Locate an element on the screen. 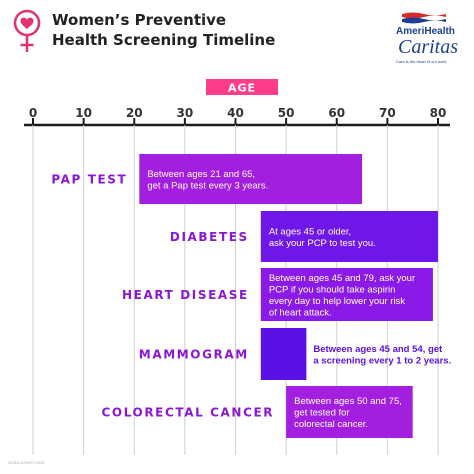 The width and height of the screenshot is (474, 474). annotation-heart-disease-line: every day to help lower your risk is located at coordinates (337, 301).